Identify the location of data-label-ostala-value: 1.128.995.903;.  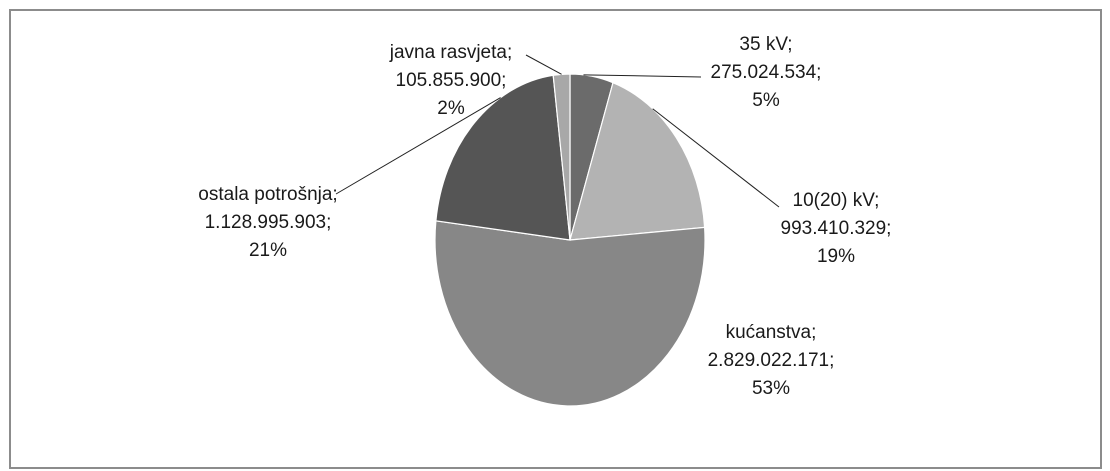
(268, 222).